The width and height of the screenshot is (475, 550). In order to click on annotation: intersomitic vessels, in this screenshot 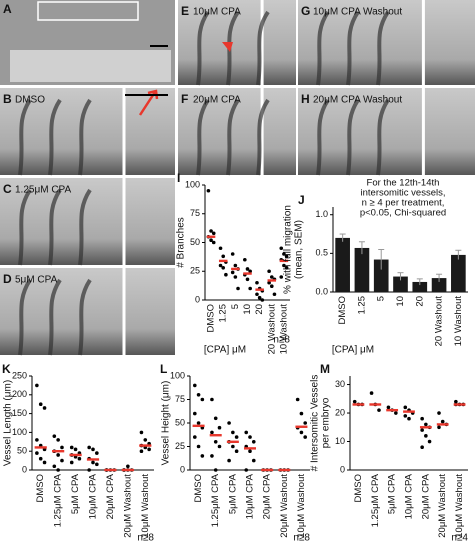, I will do `click(403, 193)`.